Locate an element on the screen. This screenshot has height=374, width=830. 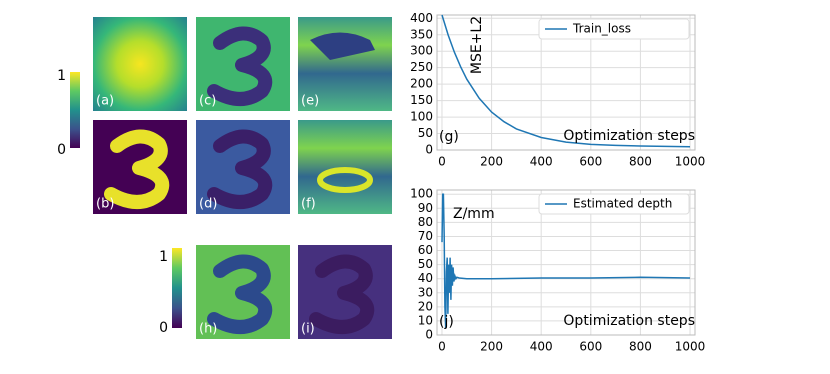
y-tick-label: 60 is located at coordinates (425, 250).